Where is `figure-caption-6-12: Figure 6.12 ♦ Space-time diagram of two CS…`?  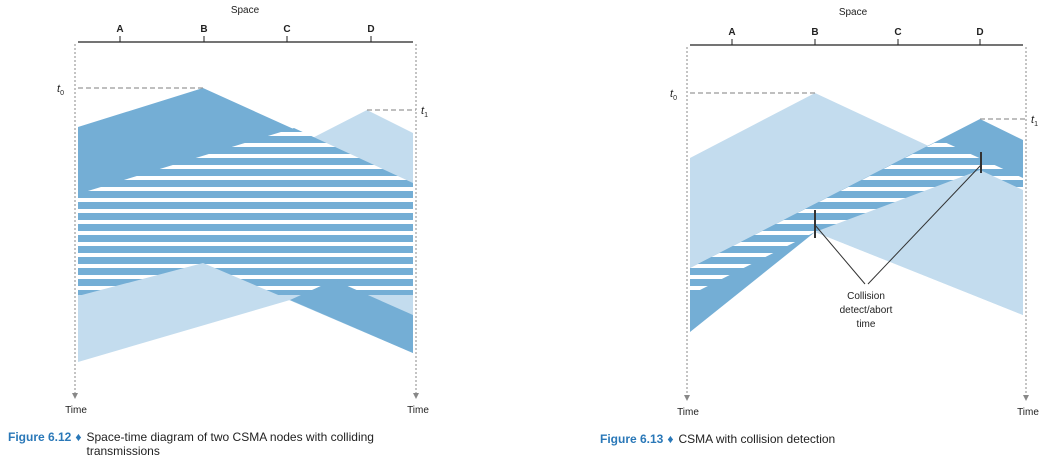 figure-caption-6-12: Figure 6.12 ♦ Space-time diagram of two CS… is located at coordinates (191, 444).